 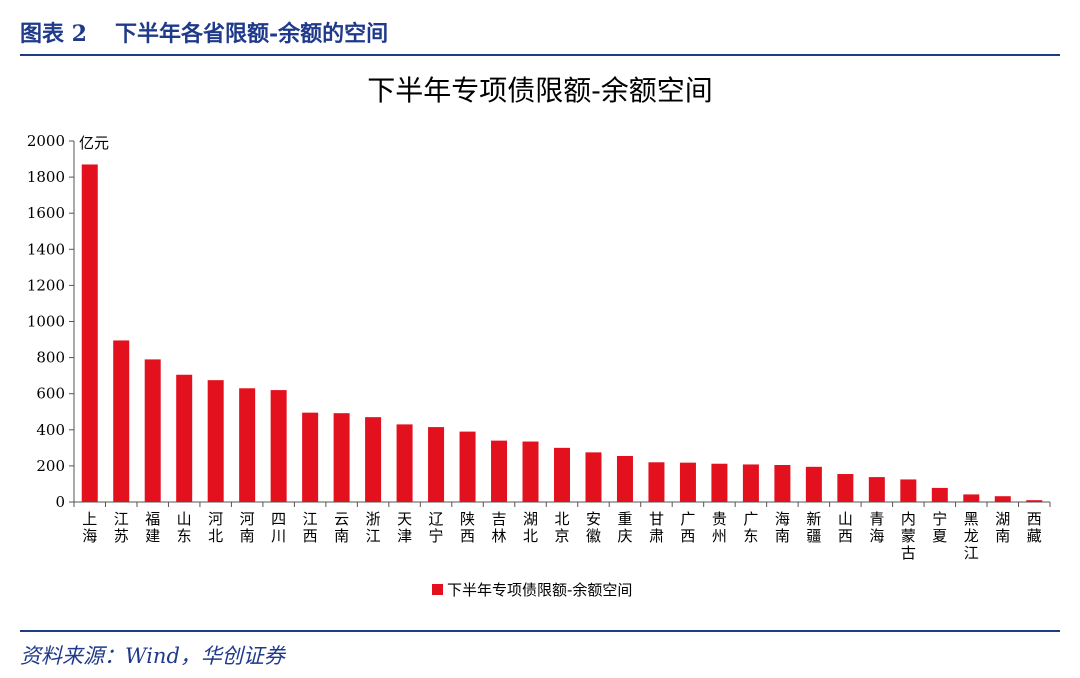 What do you see at coordinates (561, 527) in the screenshot?
I see `x-tick-label: 北京` at bounding box center [561, 527].